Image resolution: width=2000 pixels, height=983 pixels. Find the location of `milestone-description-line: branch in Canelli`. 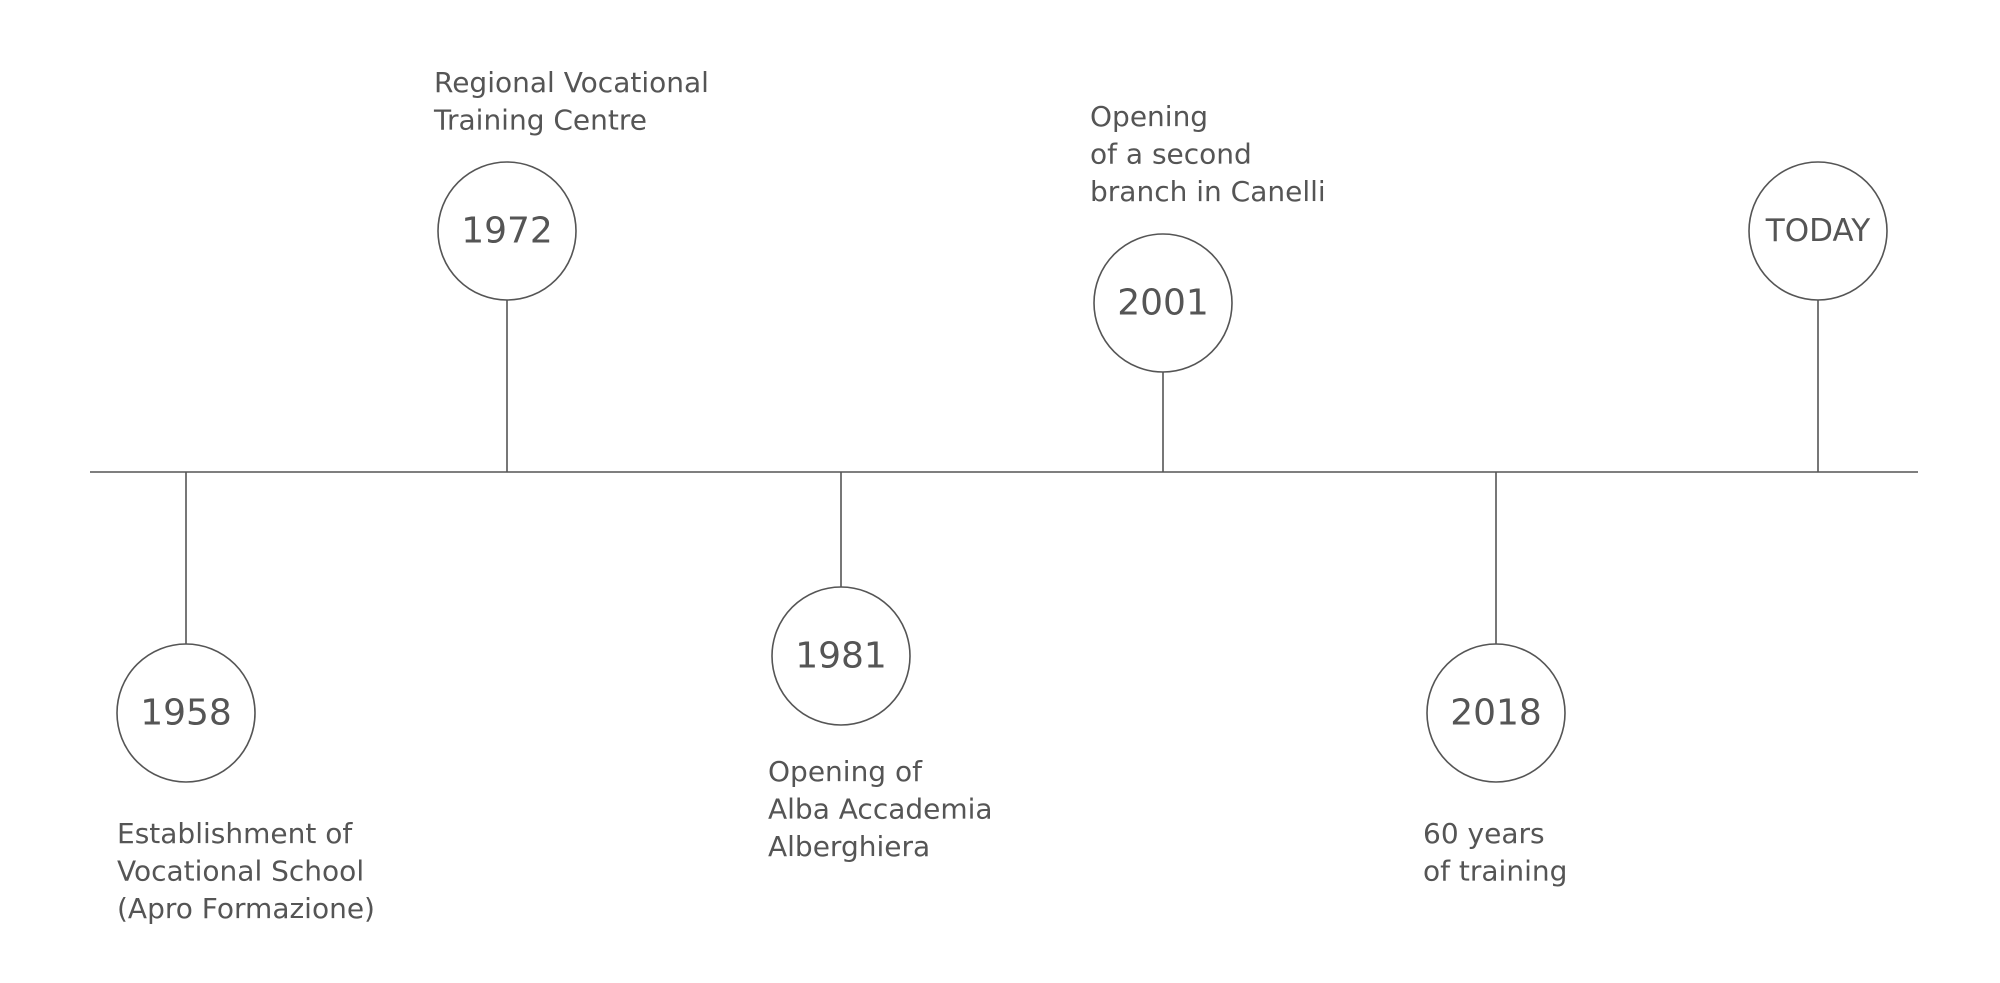

milestone-description-line: branch in Canelli is located at coordinates (1208, 191).